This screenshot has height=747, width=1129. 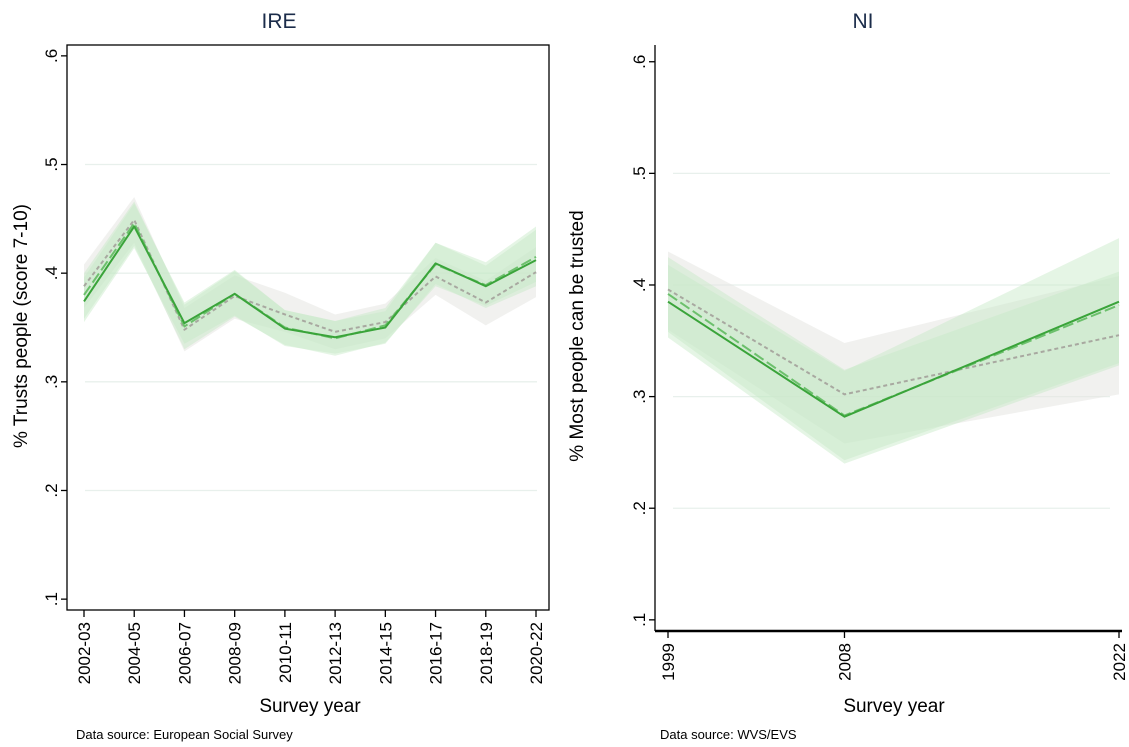 I want to click on y-axis-label: % Most people can be trusted, so click(x=577, y=335).